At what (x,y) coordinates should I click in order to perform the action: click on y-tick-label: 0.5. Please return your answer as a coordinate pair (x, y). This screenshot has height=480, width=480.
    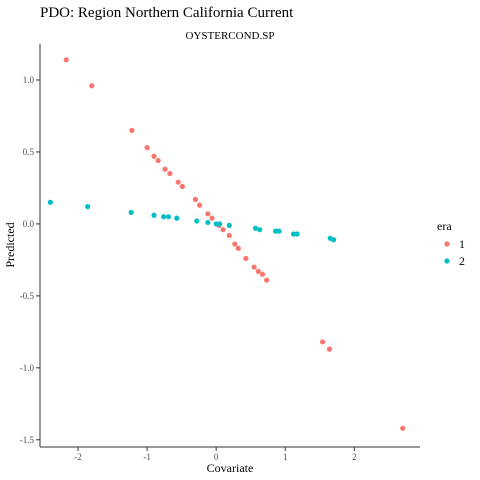
    Looking at the image, I should click on (29, 152).